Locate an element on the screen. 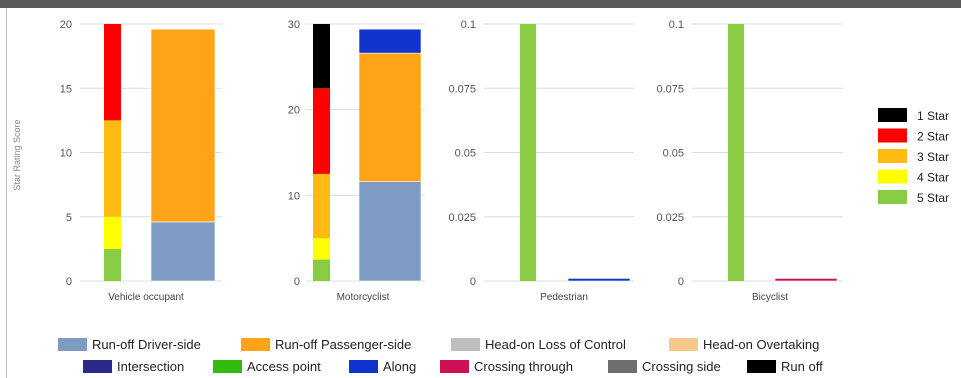  y-axis-label: Star Rating Score is located at coordinates (17, 154).